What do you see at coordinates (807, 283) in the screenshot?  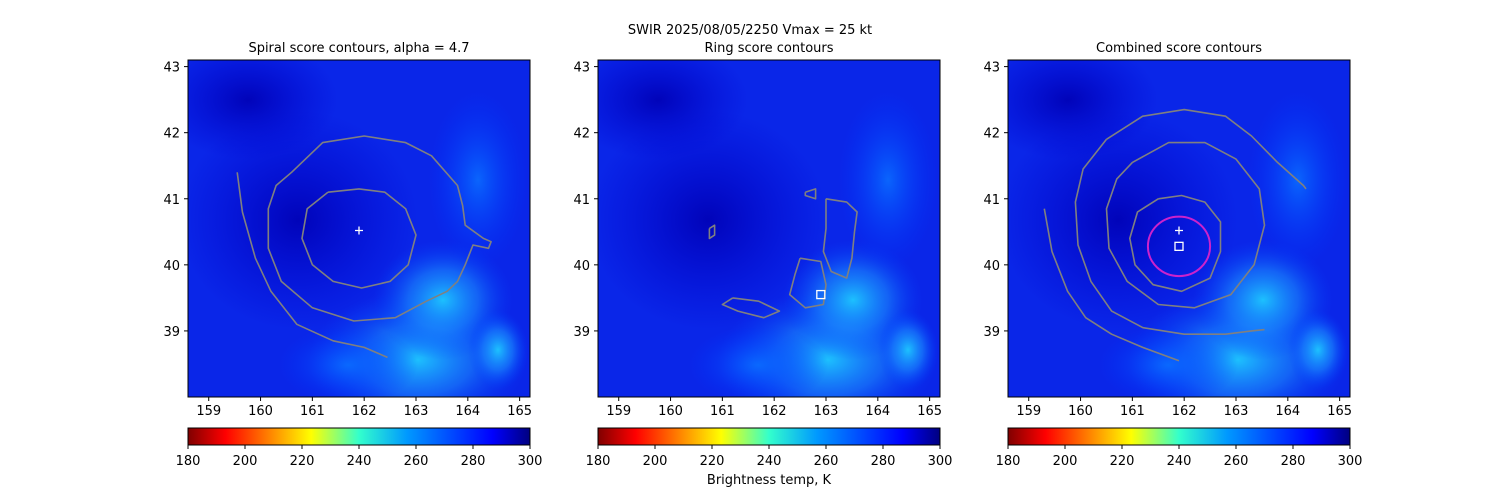 I see `contour-ring-cluster-south` at bounding box center [807, 283].